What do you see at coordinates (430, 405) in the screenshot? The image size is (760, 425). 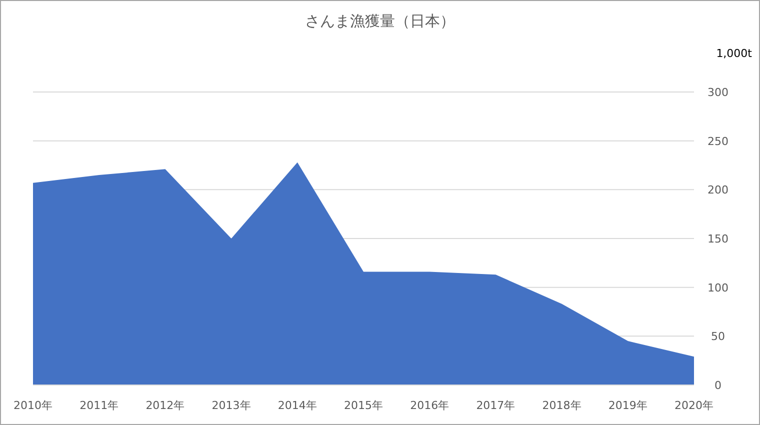 I see `x-tick-label: 2016年` at bounding box center [430, 405].